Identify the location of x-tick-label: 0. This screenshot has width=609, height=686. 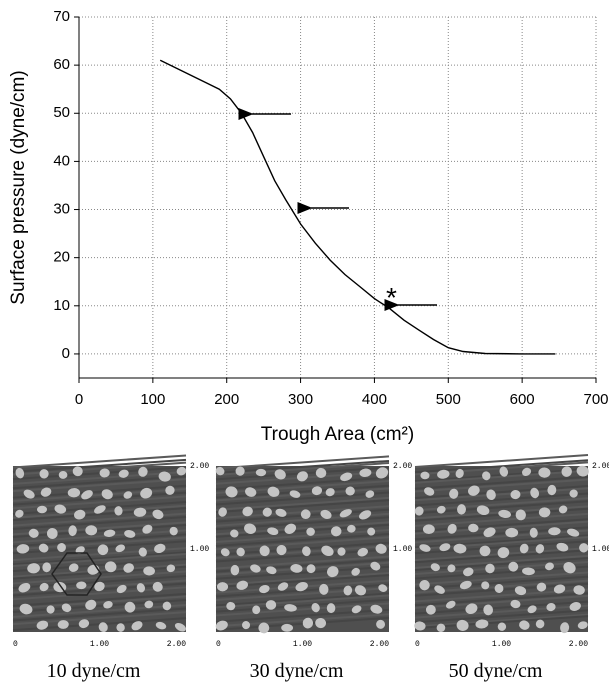
(79, 399).